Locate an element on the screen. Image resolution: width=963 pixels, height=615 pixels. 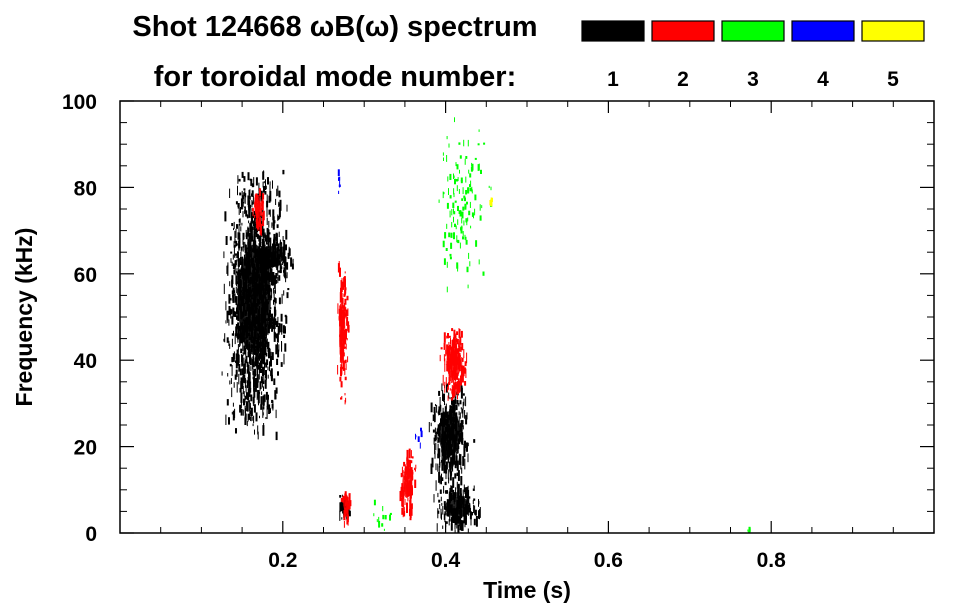
y-tick-label: 40 is located at coordinates (85, 361).